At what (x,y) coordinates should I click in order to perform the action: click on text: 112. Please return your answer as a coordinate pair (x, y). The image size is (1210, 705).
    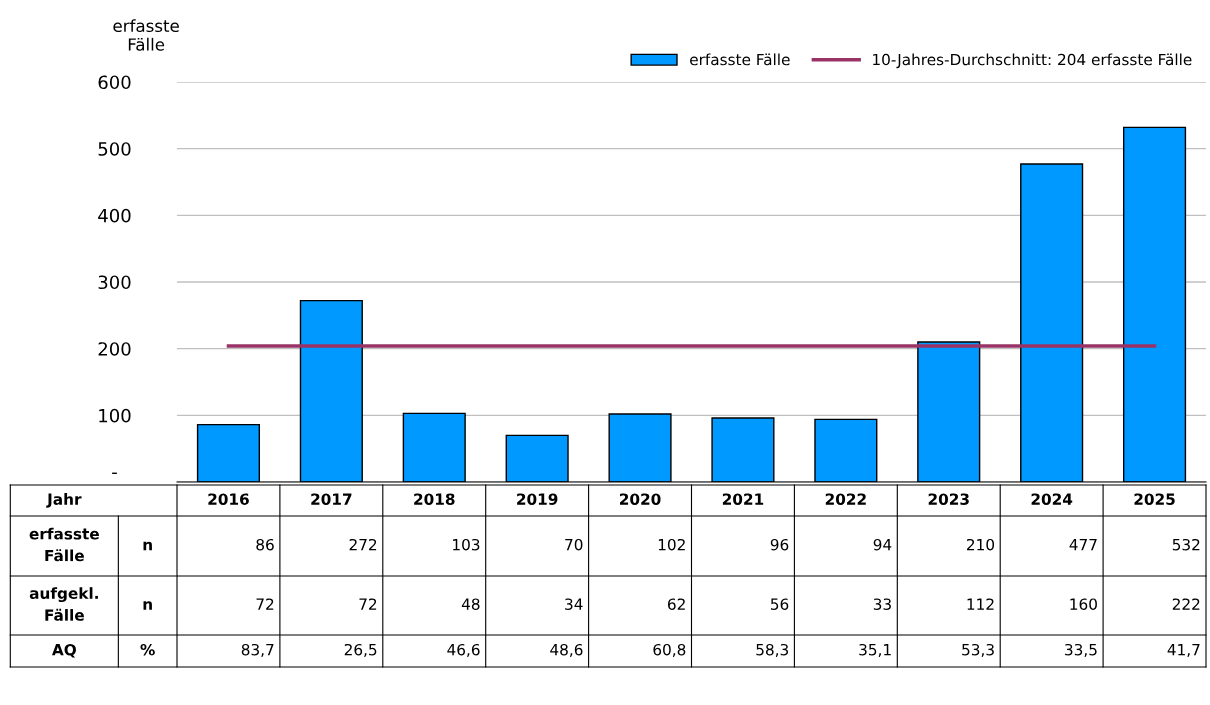
    Looking at the image, I should click on (980, 604).